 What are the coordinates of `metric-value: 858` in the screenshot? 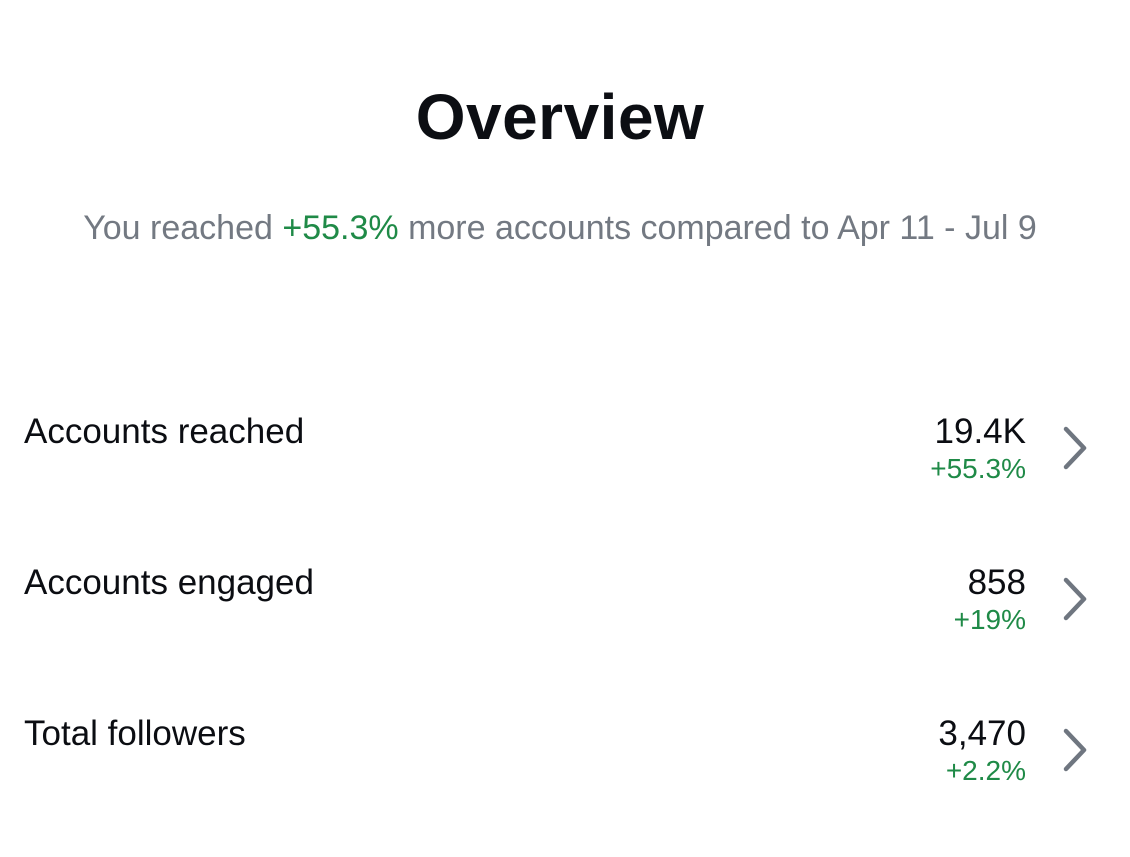 It's located at (996, 582).